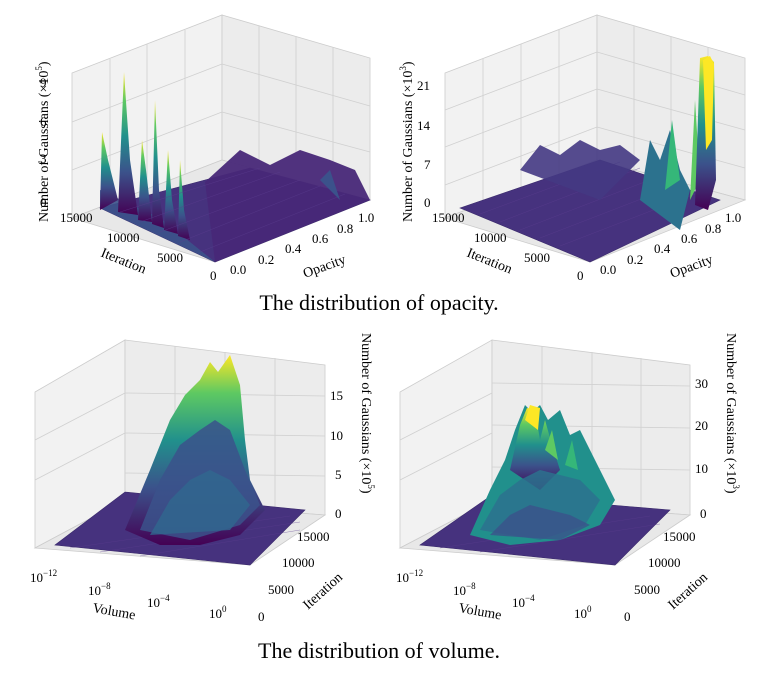  What do you see at coordinates (43, 158) in the screenshot?
I see `z-tick: 3` at bounding box center [43, 158].